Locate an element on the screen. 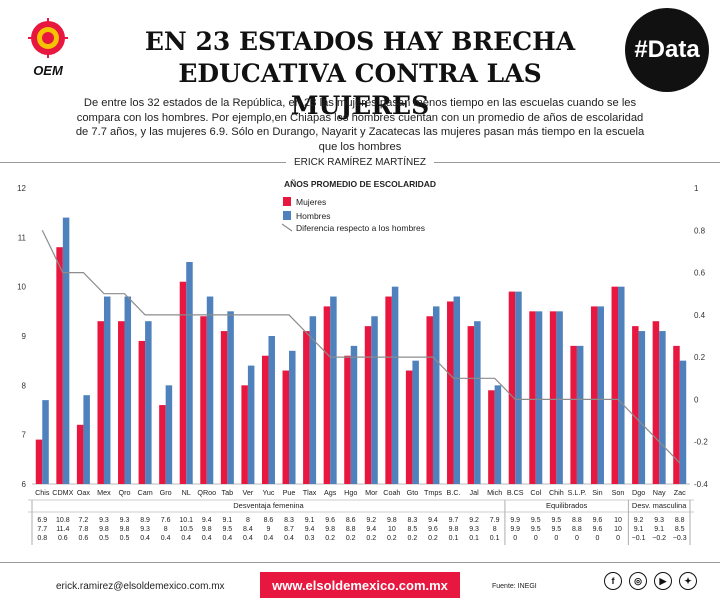  x-tick-label: Jal is located at coordinates (474, 492).